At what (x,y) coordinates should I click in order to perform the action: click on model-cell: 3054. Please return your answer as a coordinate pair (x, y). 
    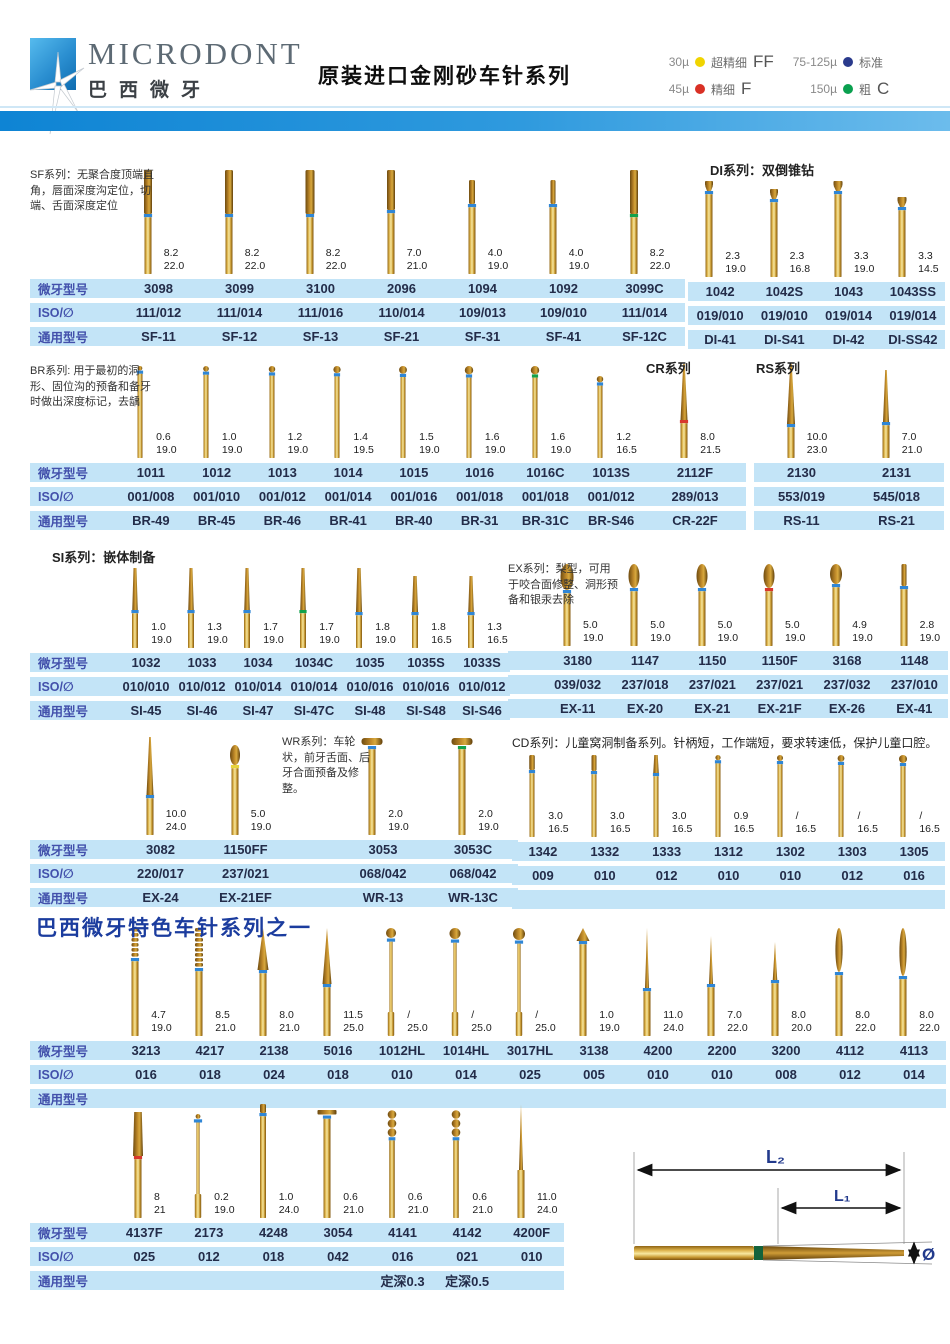
    Looking at the image, I should click on (338, 1232).